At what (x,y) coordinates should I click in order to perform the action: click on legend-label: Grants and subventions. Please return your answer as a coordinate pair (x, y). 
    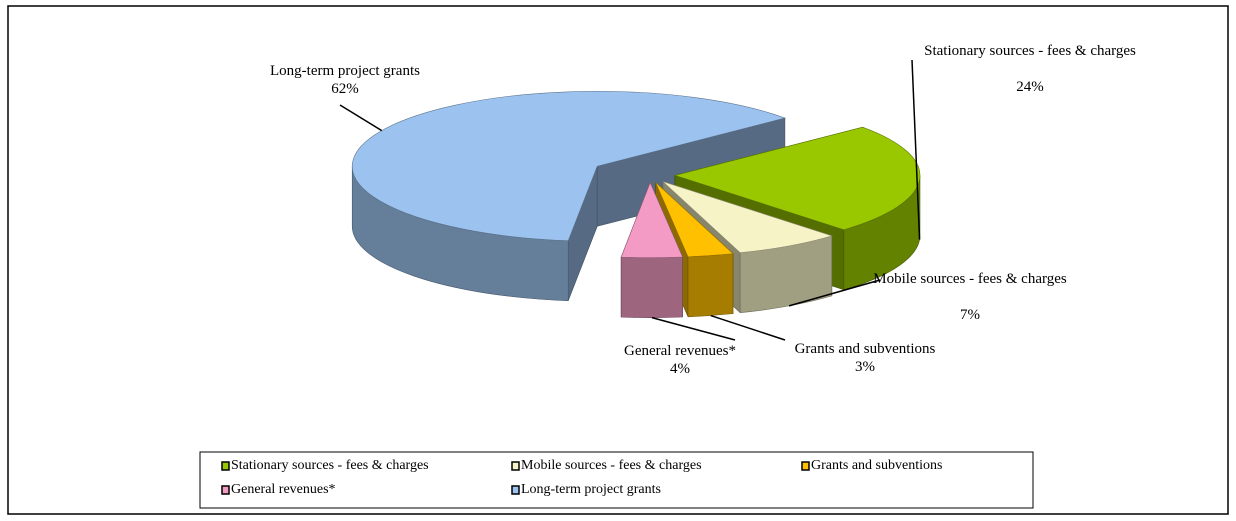
    Looking at the image, I should click on (876, 465).